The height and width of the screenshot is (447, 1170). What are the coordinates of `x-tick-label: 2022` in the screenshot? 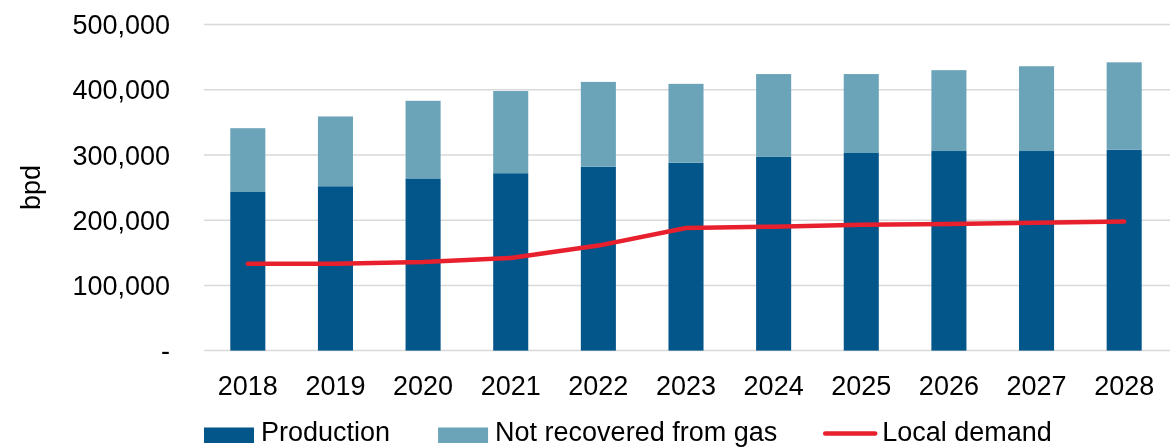 It's located at (598, 386).